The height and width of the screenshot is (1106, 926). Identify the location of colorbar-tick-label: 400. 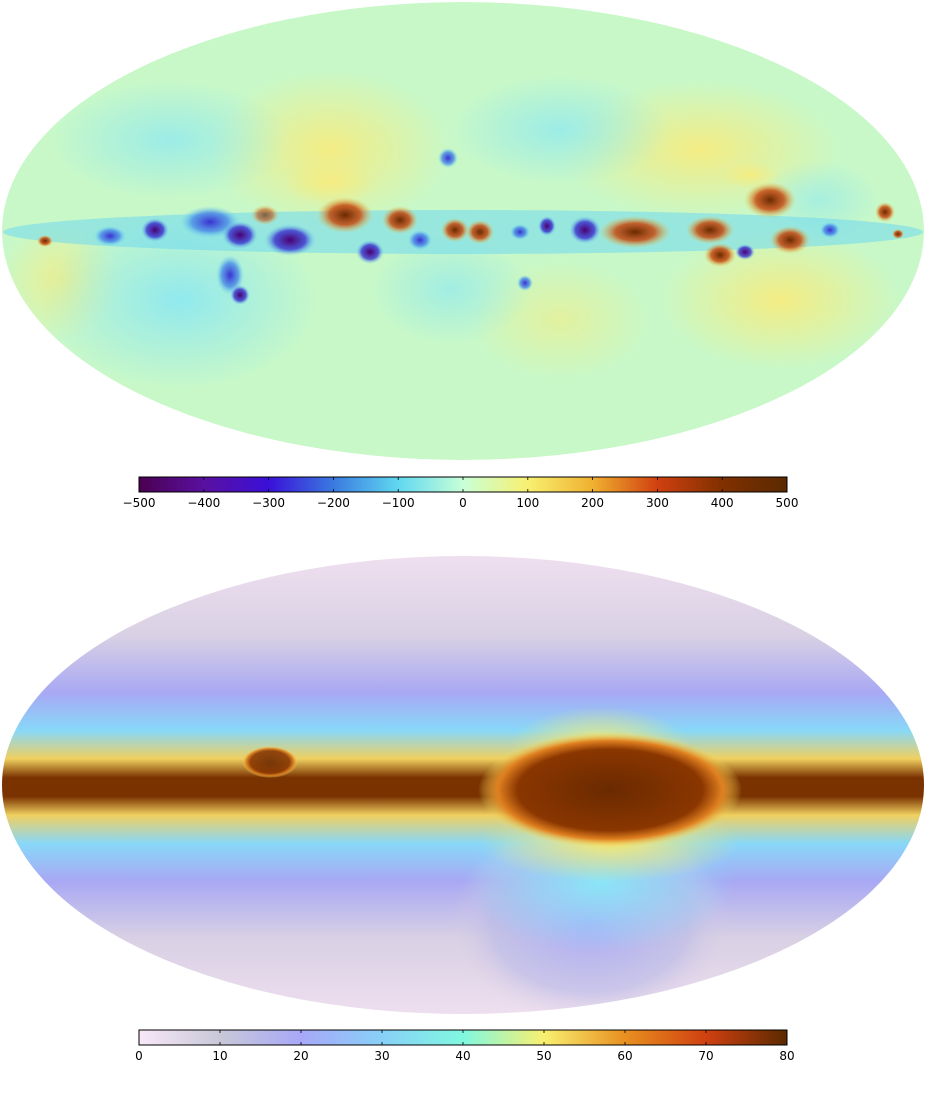
(722, 503).